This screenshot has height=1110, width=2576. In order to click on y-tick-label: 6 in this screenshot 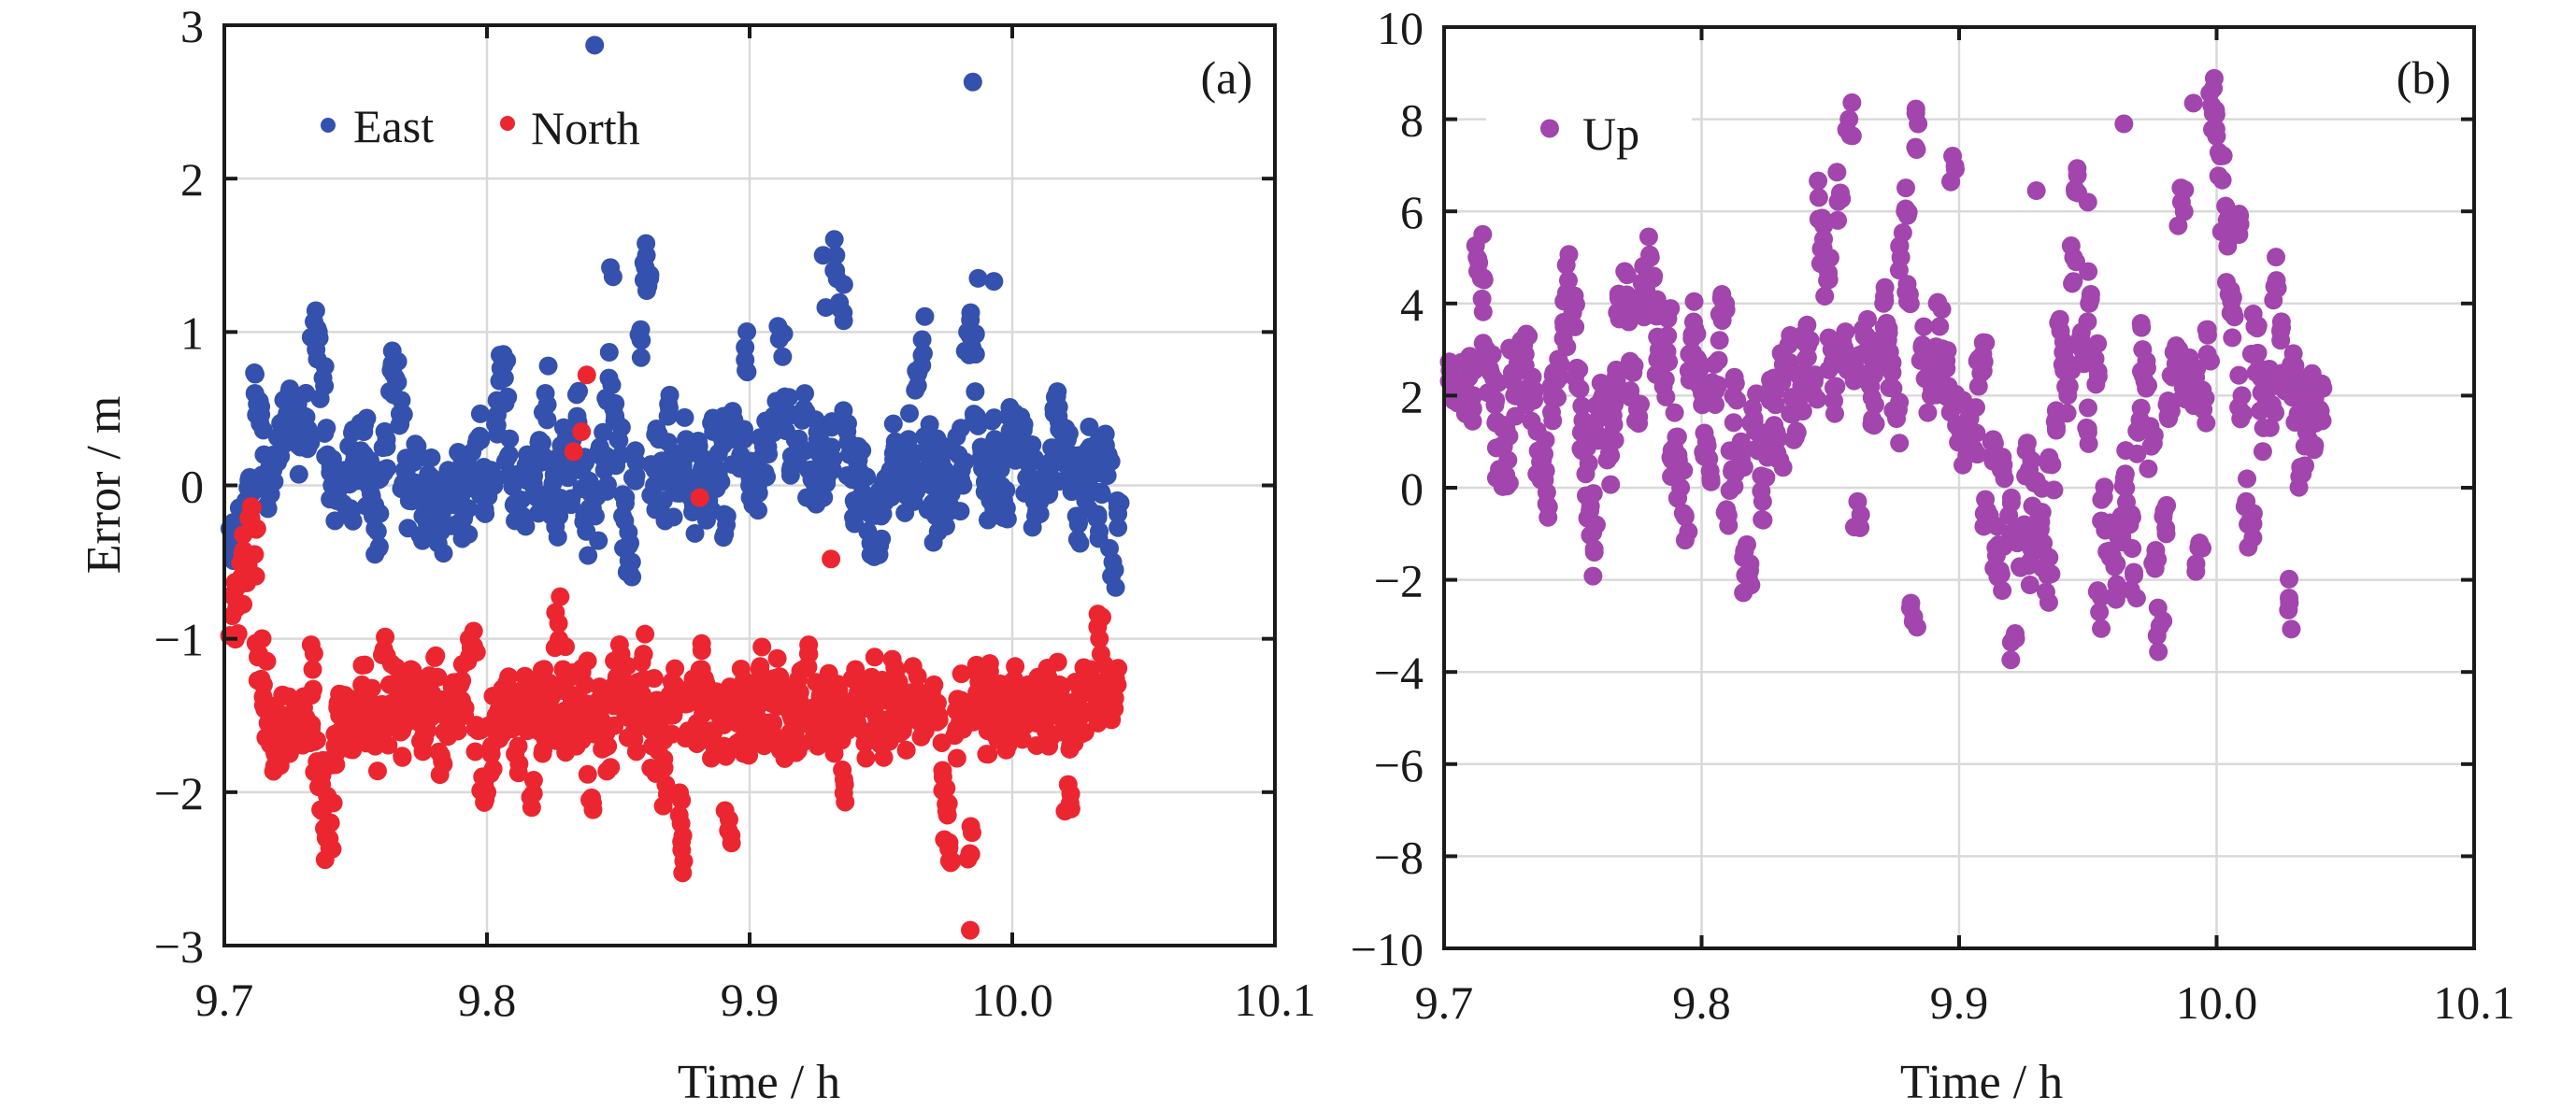, I will do `click(1412, 212)`.